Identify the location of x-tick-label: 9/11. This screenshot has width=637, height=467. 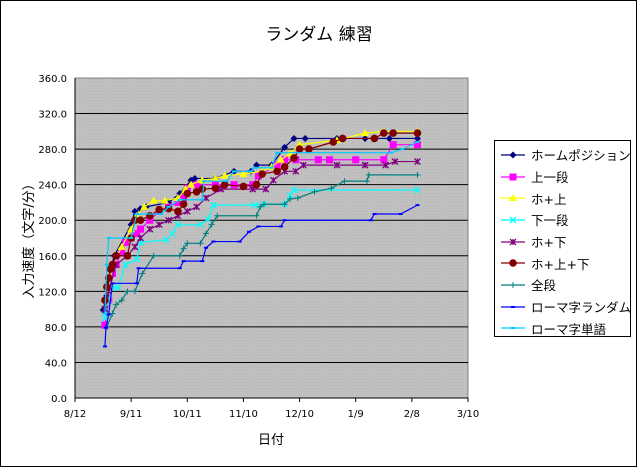
(131, 414).